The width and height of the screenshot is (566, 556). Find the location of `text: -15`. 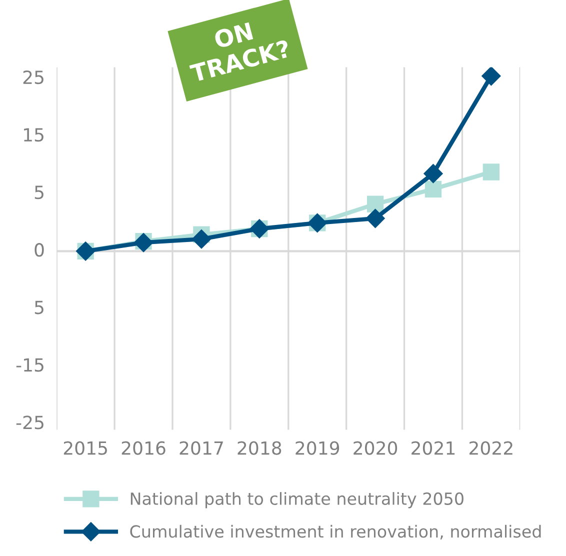

text: -15 is located at coordinates (30, 365).